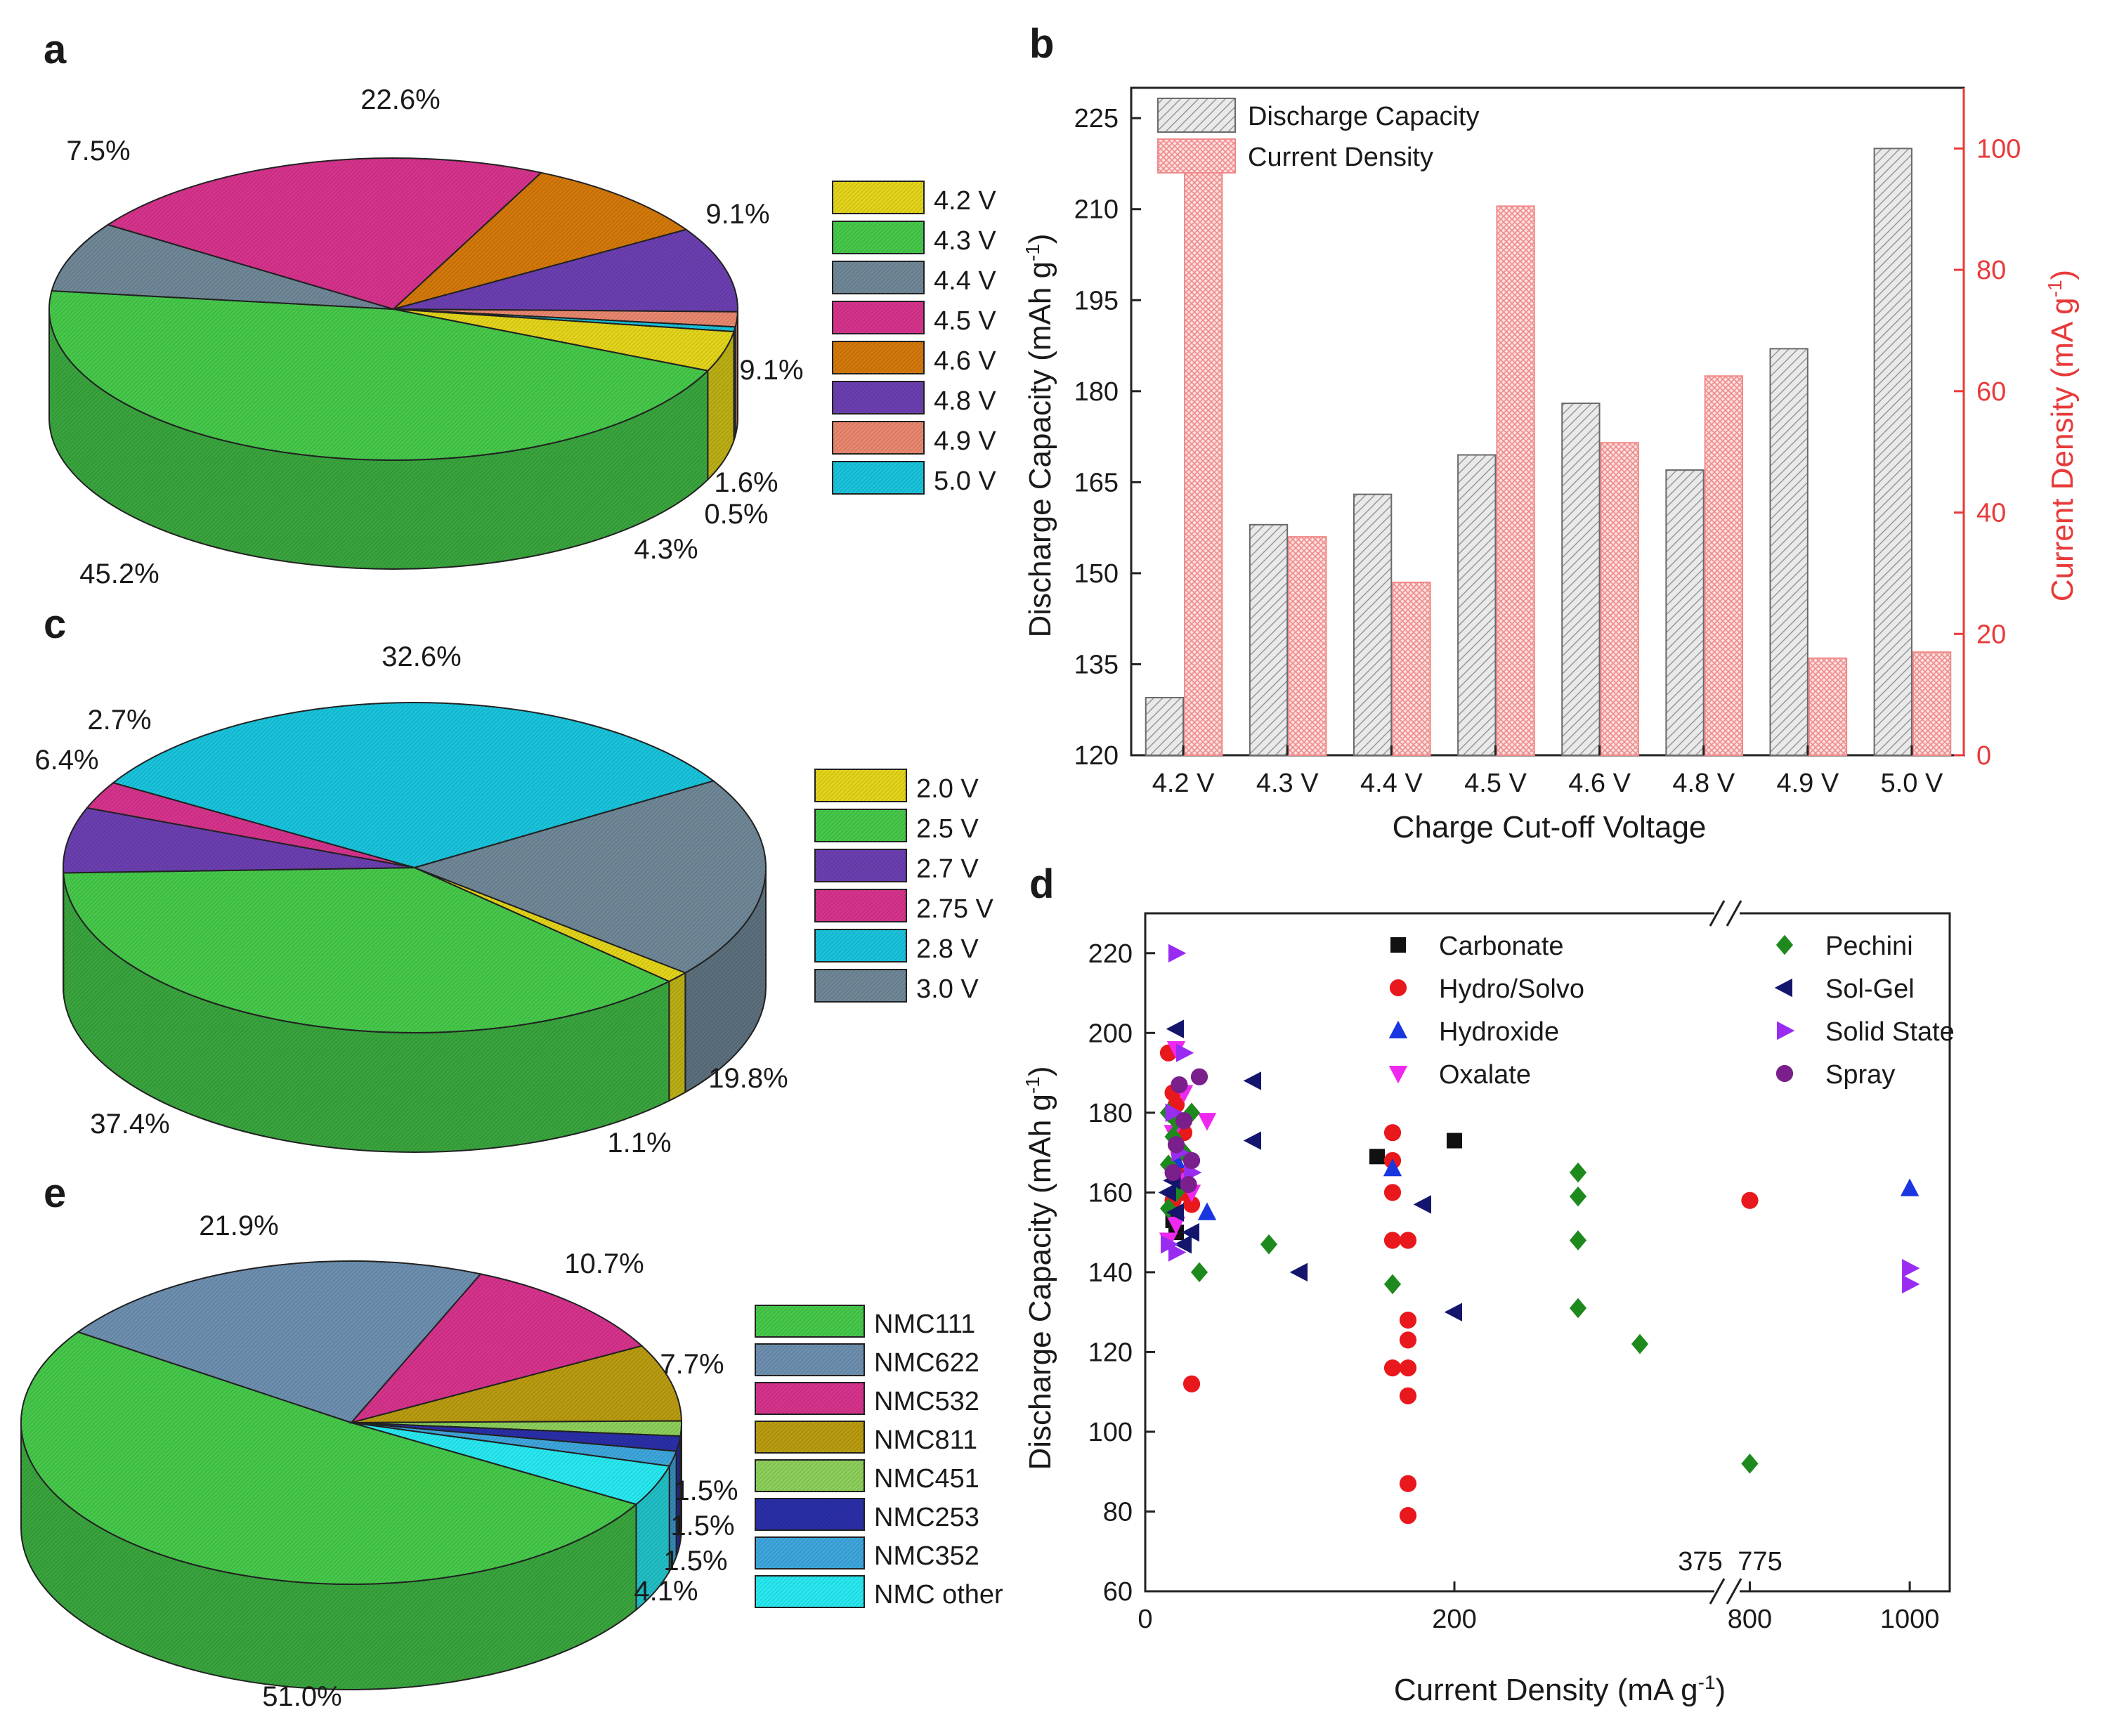 The width and height of the screenshot is (2105, 1736). Describe the element at coordinates (1703, 783) in the screenshot. I see `x-tick-label-b: 4.8 V` at that location.